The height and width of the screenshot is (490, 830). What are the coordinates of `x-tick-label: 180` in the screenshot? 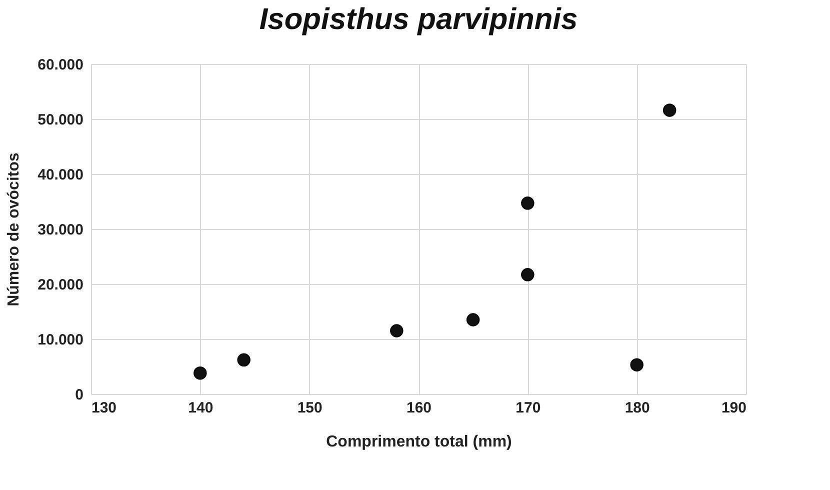 It's located at (637, 408).